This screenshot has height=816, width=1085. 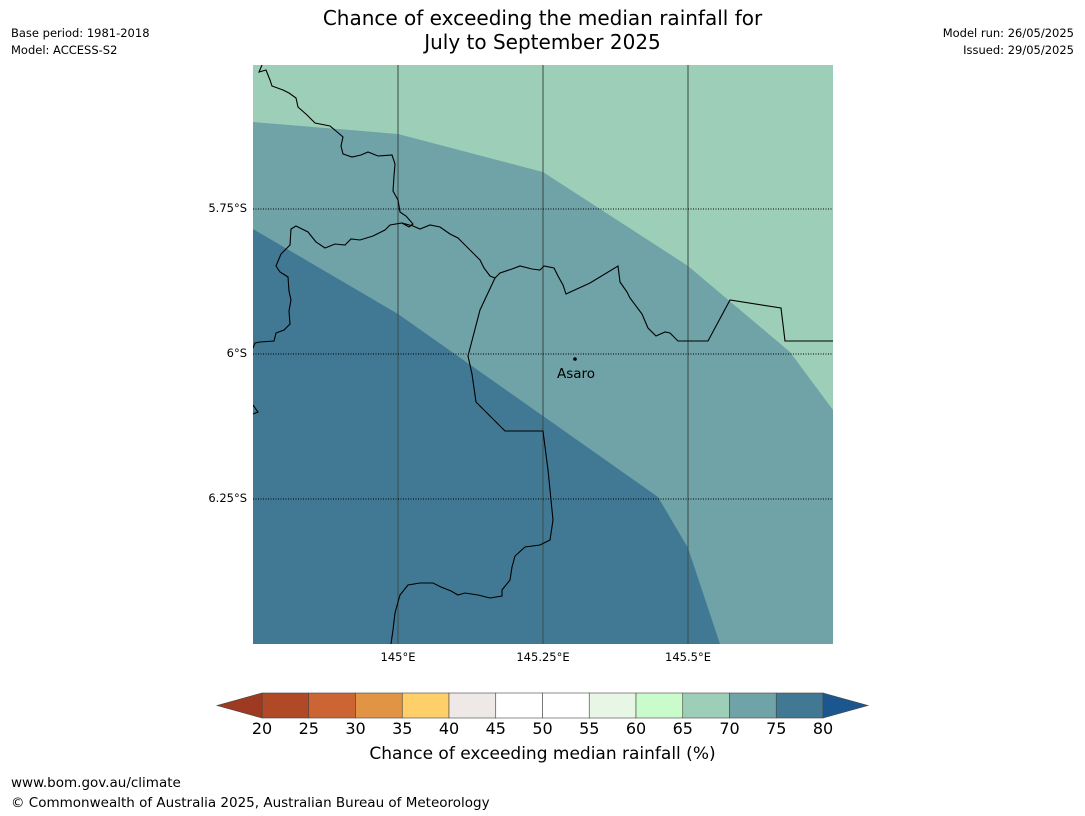 What do you see at coordinates (636, 728) in the screenshot?
I see `colorbar-tick-label: 60` at bounding box center [636, 728].